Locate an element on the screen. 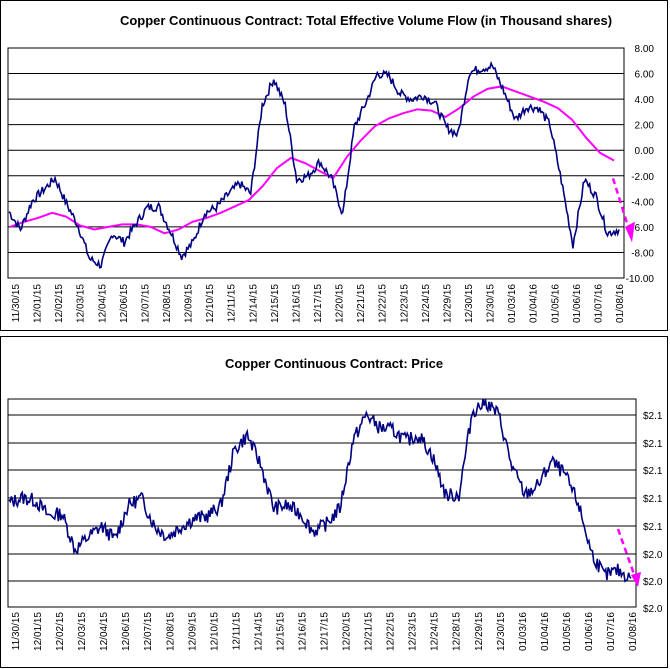  y-tick-label: -2.00 is located at coordinates (642, 177).